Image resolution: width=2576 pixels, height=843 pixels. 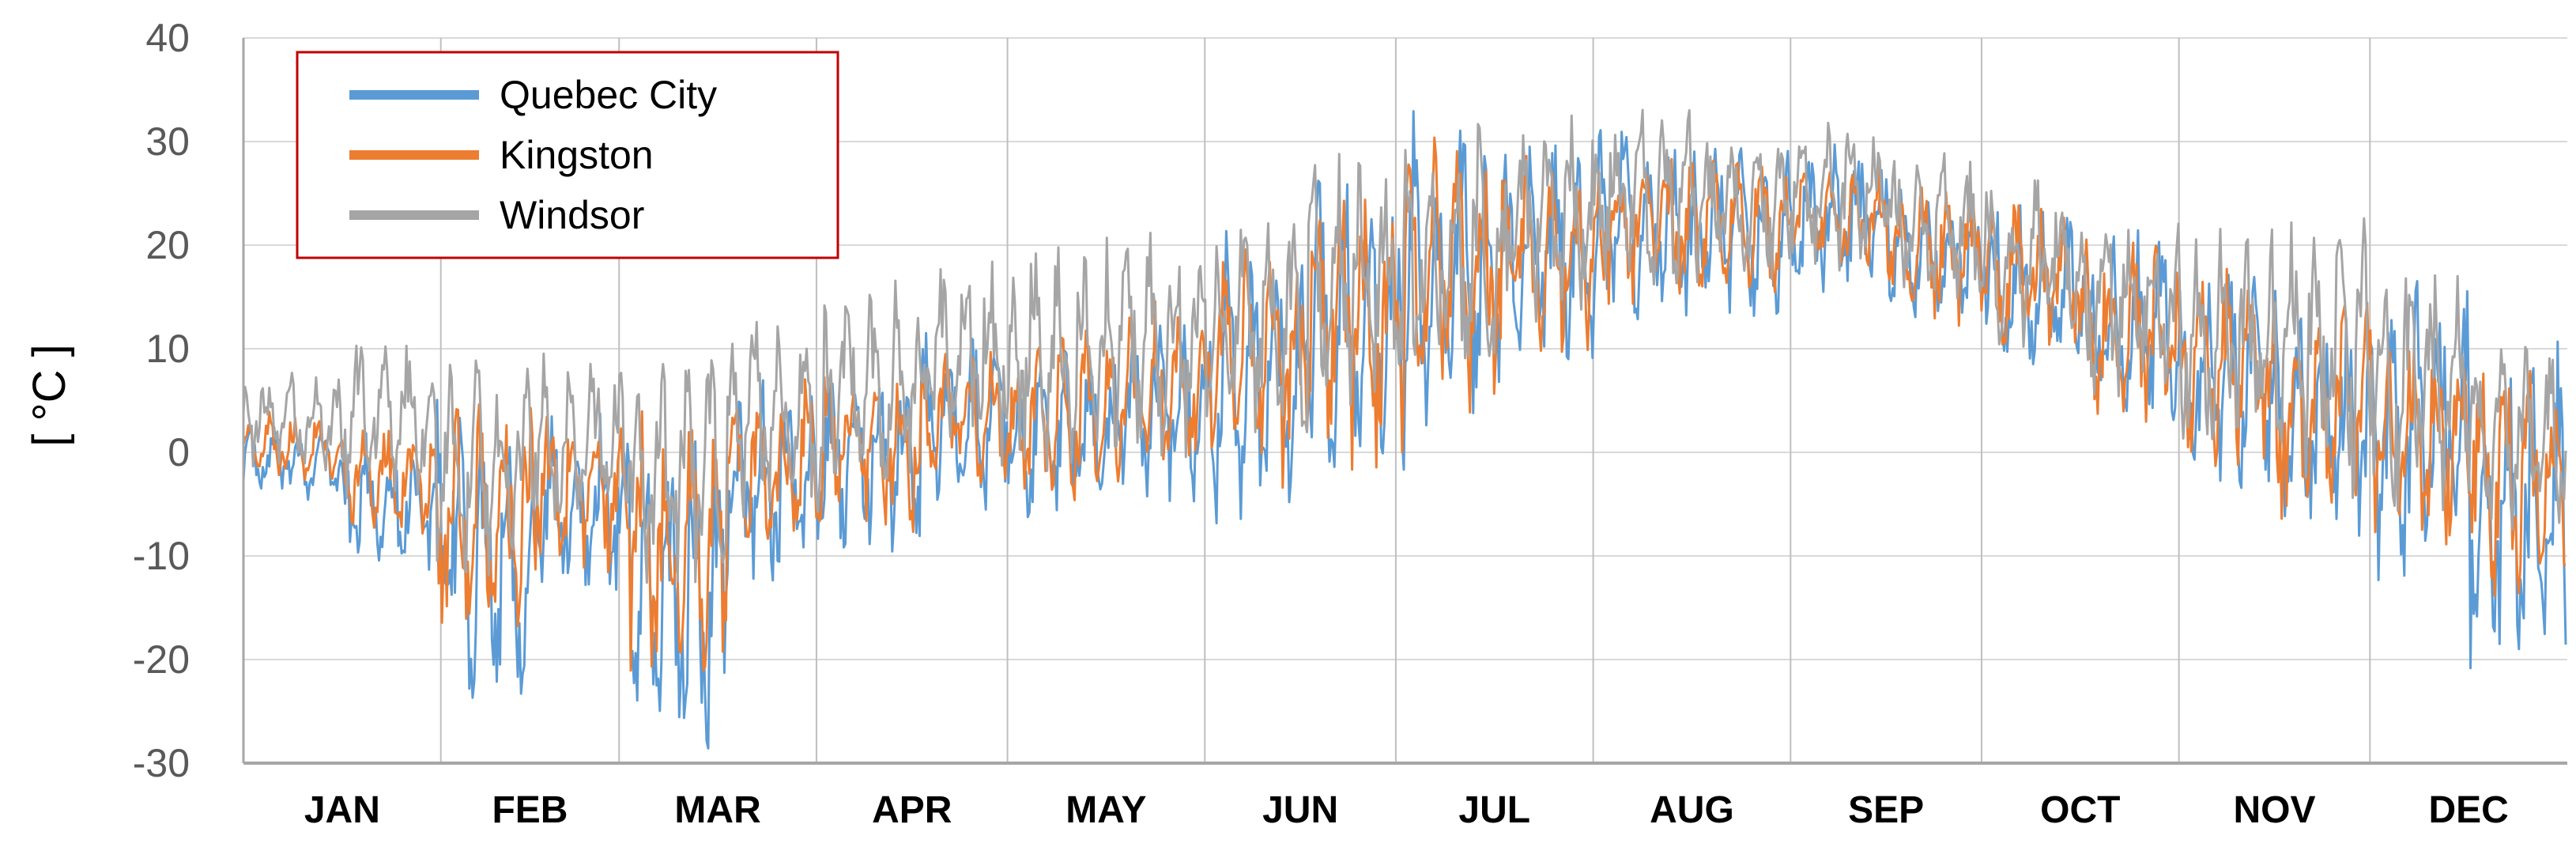 I want to click on legend-label: Kingston, so click(x=577, y=155).